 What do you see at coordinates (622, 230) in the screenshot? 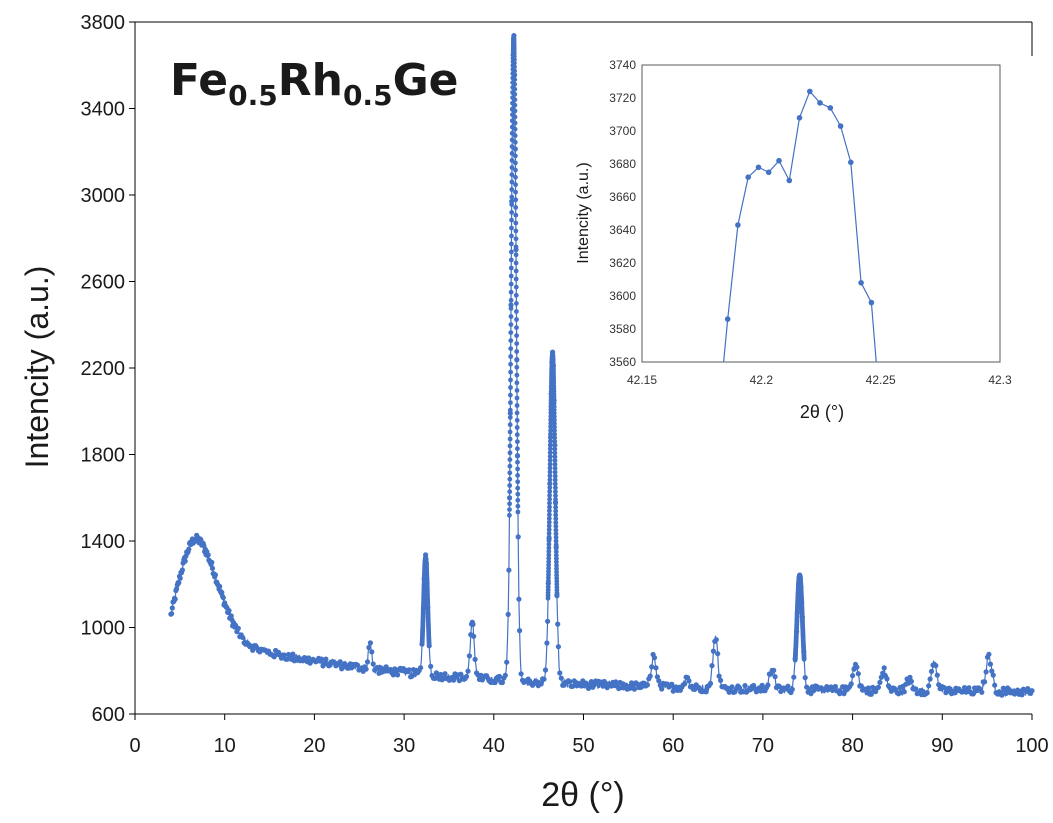
I see `inset-y-tick-label: 3640` at bounding box center [622, 230].